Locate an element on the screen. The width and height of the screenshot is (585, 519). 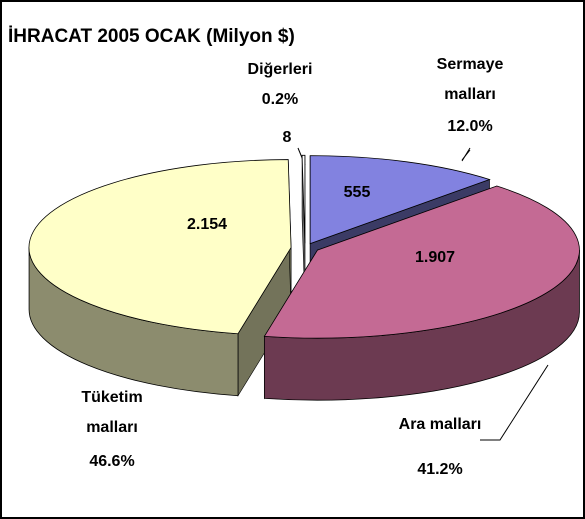
category-label: Tüketim malları is located at coordinates (112, 412).